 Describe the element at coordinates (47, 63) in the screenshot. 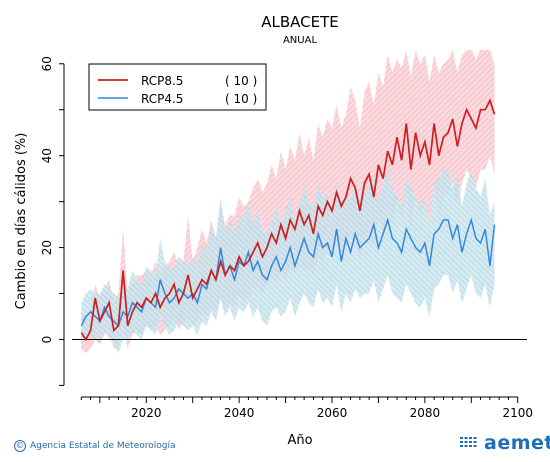

I see `y-tick-label: 60` at that location.